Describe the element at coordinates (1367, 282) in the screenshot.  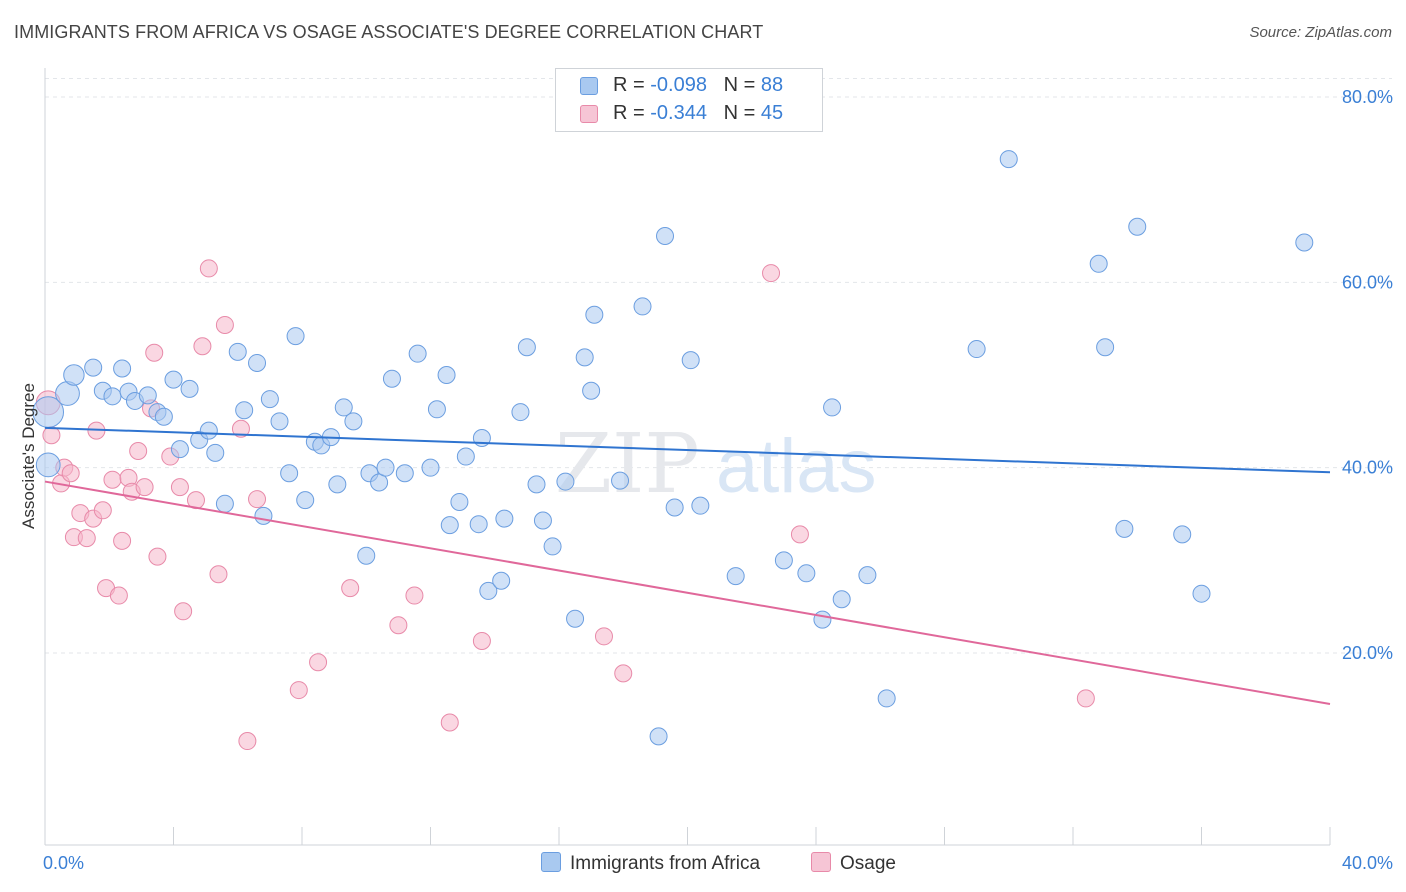
I see `y-tick-label: 60.0%` at that location.